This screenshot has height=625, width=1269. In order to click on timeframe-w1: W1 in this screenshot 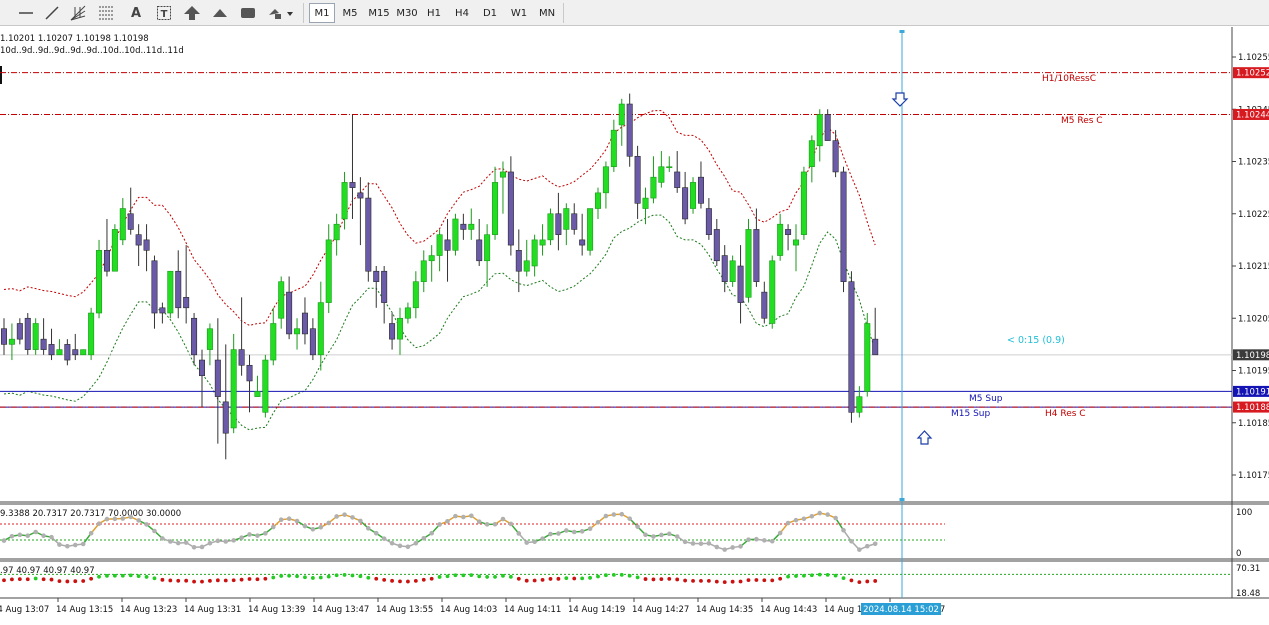, I will do `click(519, 13)`.